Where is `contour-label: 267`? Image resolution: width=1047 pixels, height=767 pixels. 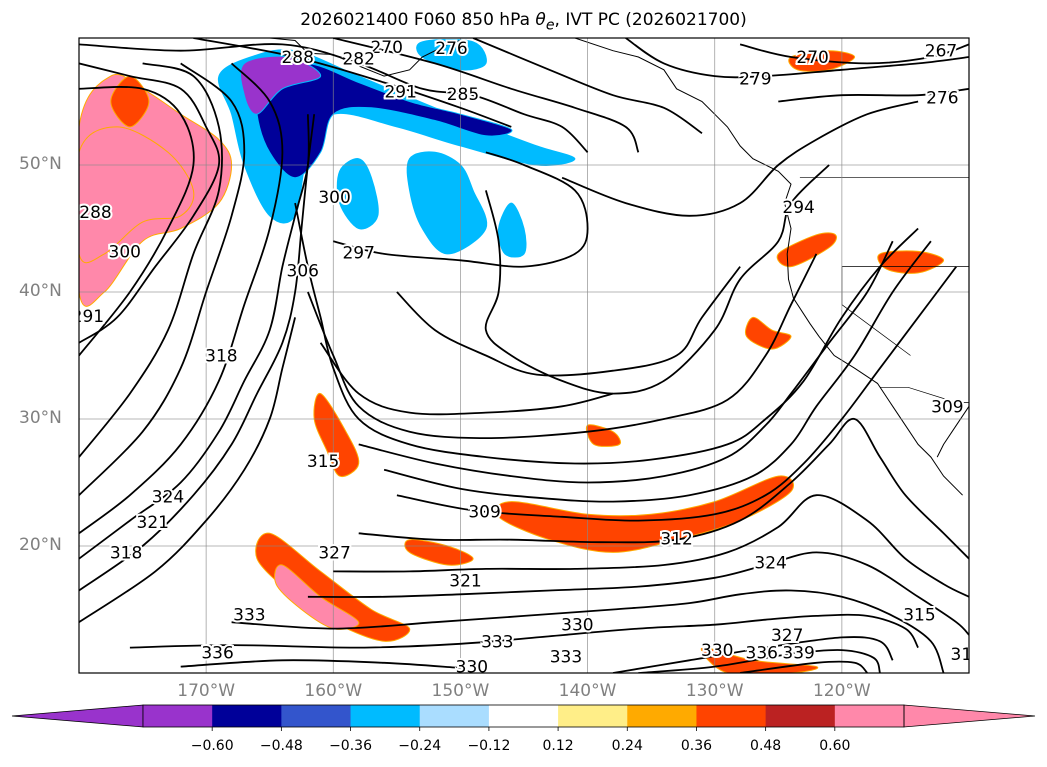 contour-label: 267 is located at coordinates (941, 52).